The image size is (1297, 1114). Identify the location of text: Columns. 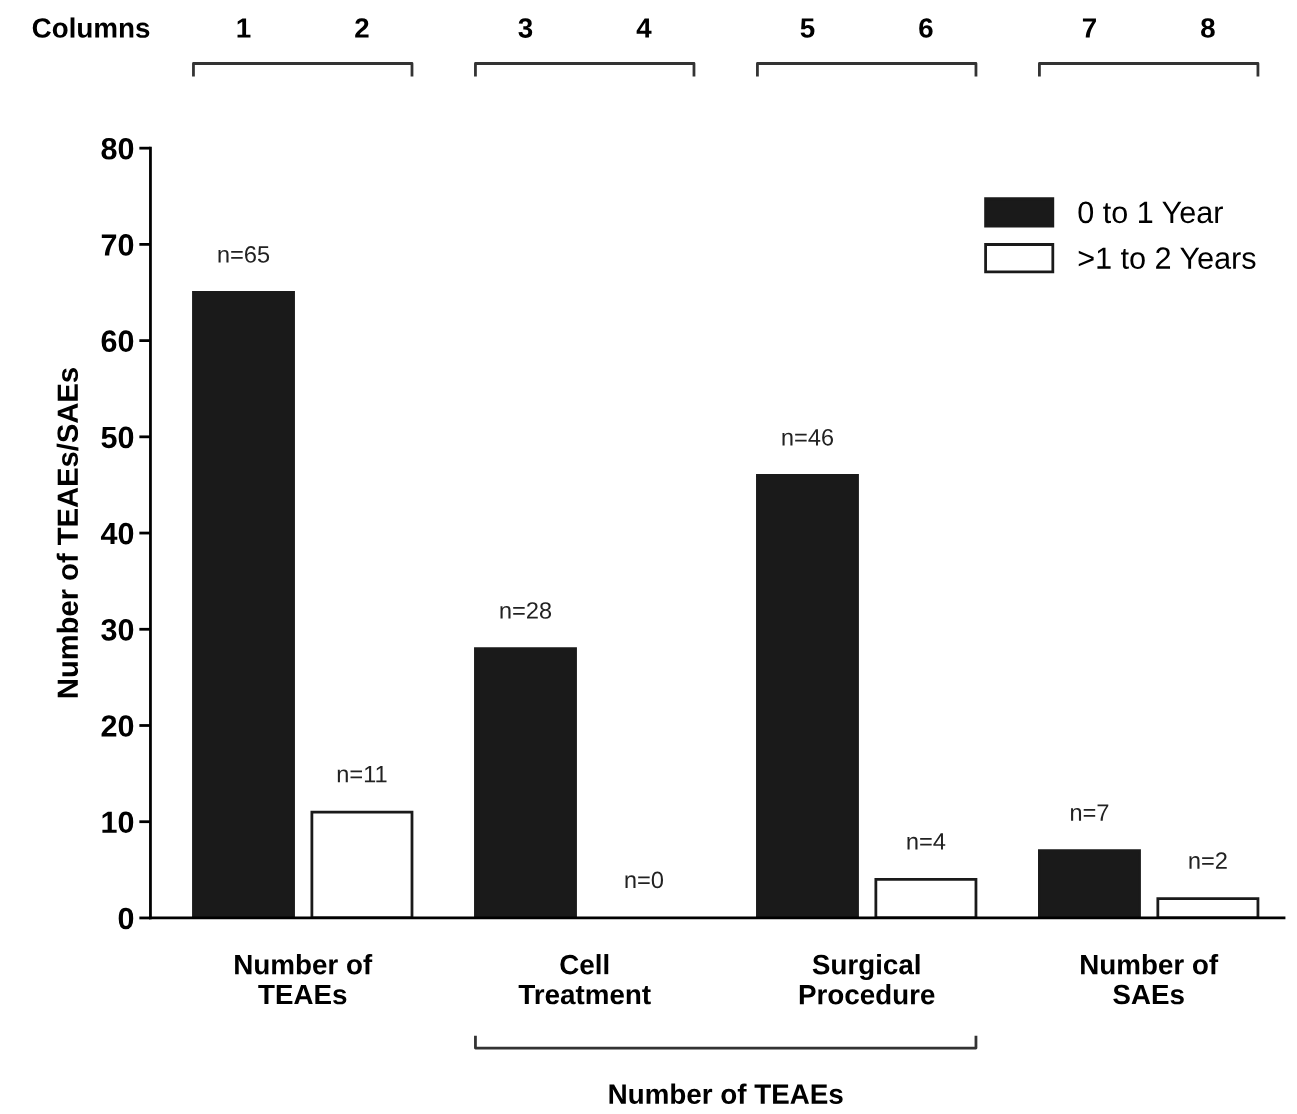
(91, 27).